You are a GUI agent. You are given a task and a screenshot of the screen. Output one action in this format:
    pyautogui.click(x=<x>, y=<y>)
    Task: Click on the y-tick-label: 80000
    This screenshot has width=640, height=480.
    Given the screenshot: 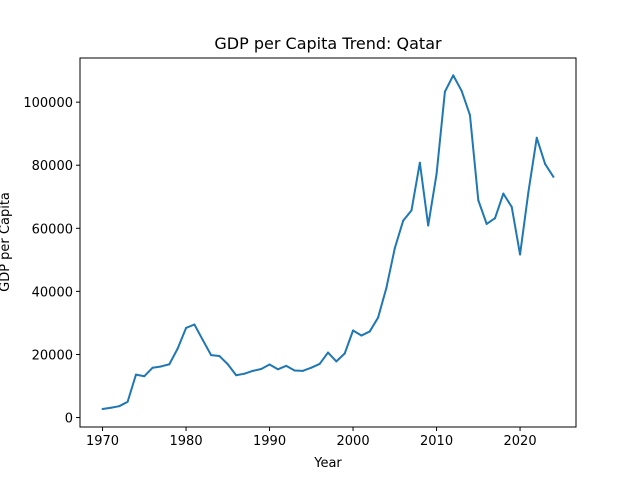 What is the action you would take?
    pyautogui.click(x=52, y=166)
    